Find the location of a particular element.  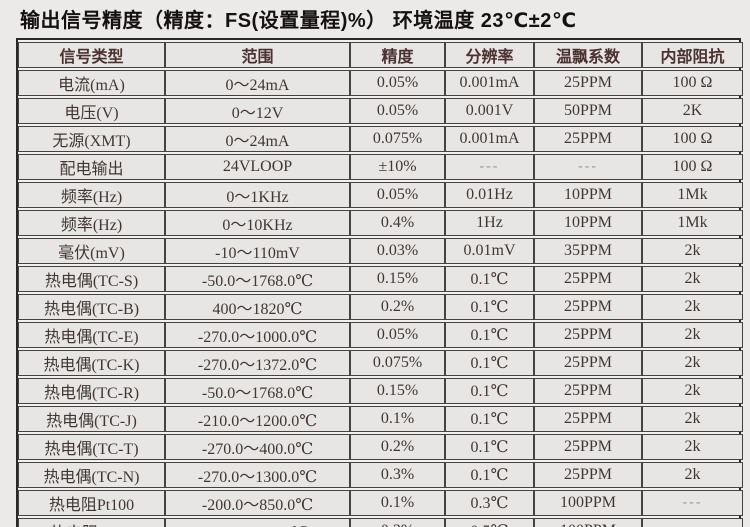

table-row: 热电偶(TC-B) 400～1820℃ 0.2% 0.1℃ 25PPM 2k is located at coordinates (380, 307).